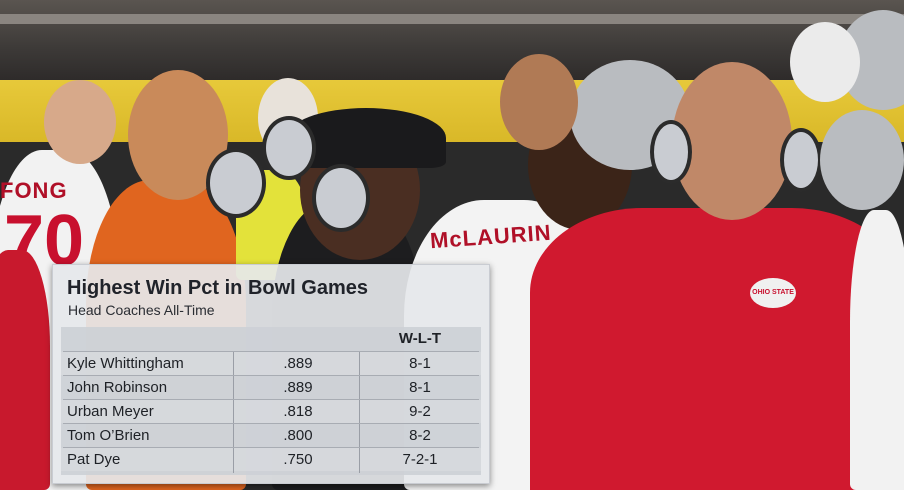 Image resolution: width=904 pixels, height=490 pixels. I want to click on helmet-right-mid, so click(825, 62).